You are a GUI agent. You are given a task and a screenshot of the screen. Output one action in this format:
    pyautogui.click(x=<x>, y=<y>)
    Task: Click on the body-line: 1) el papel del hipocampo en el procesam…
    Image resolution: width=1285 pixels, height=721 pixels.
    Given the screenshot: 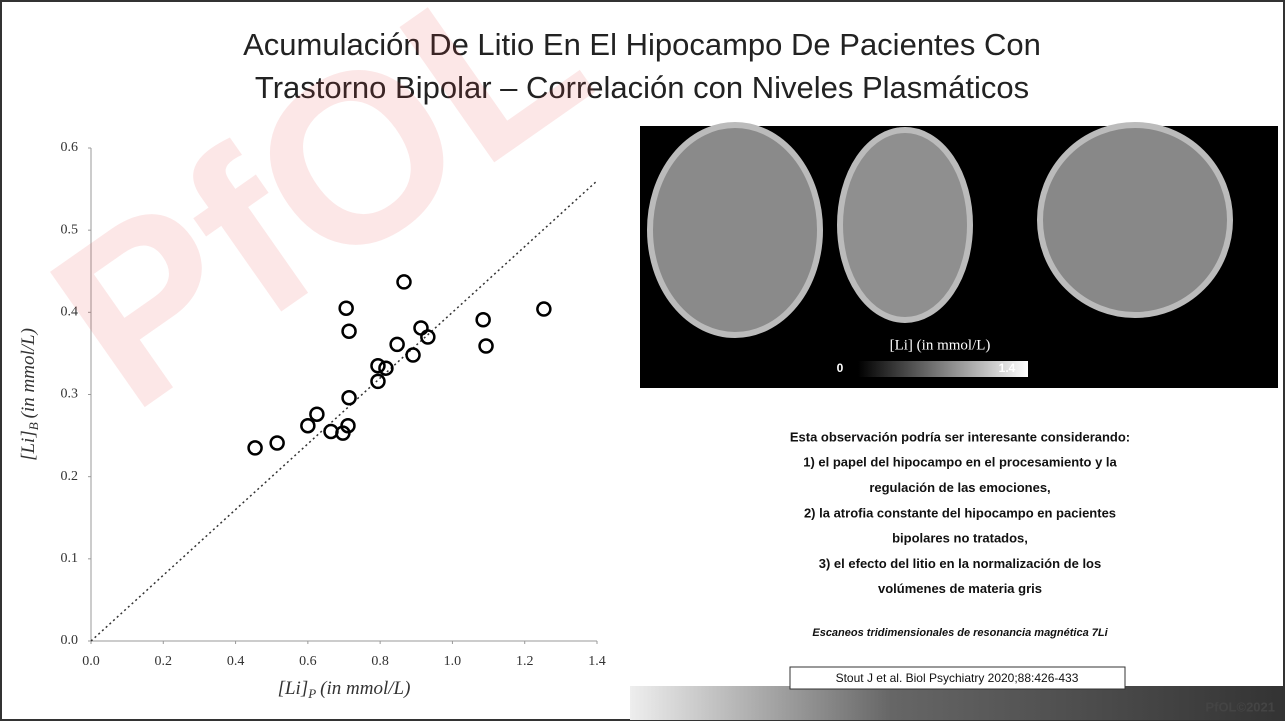 What is the action you would take?
    pyautogui.click(x=960, y=462)
    